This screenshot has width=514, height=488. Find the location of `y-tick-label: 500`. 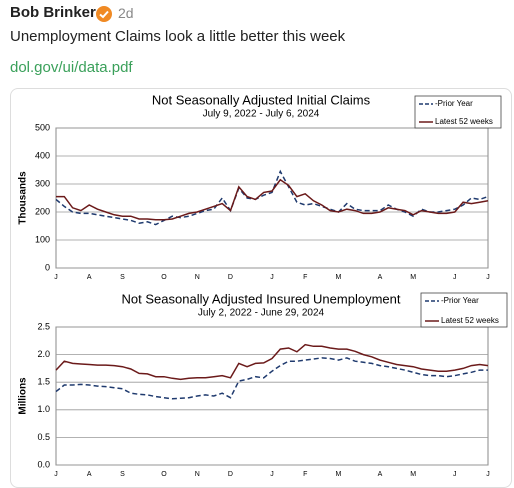

y-tick-label: 500 is located at coordinates (42, 127).